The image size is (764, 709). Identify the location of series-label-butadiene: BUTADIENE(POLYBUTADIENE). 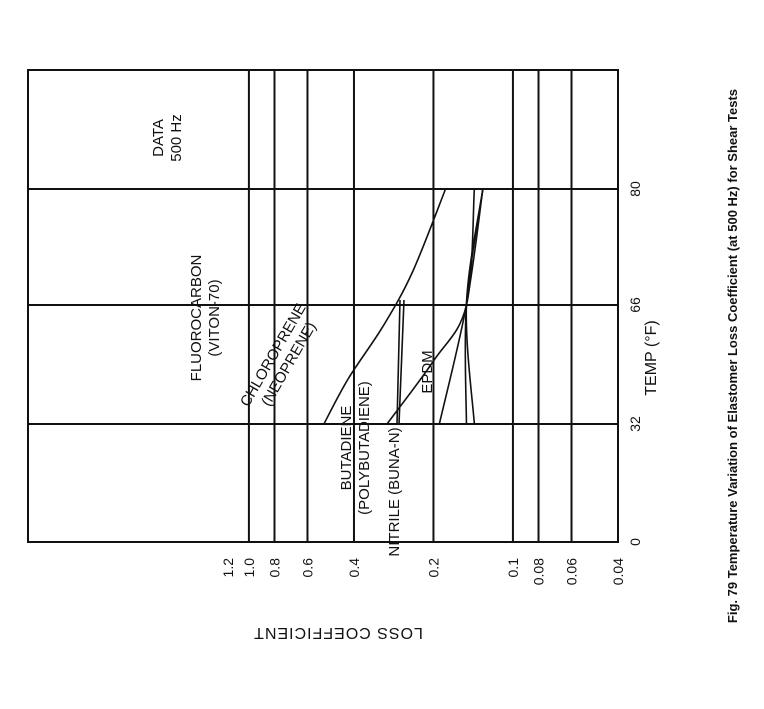
(355, 448).